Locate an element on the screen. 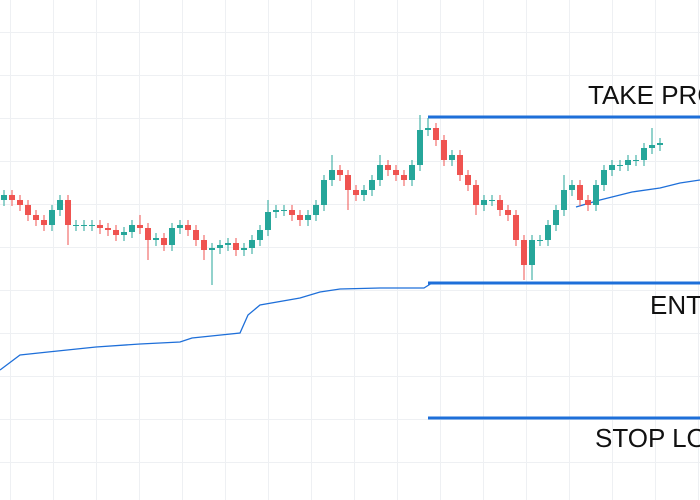  level-label: TAKE PRO is located at coordinates (644, 95).